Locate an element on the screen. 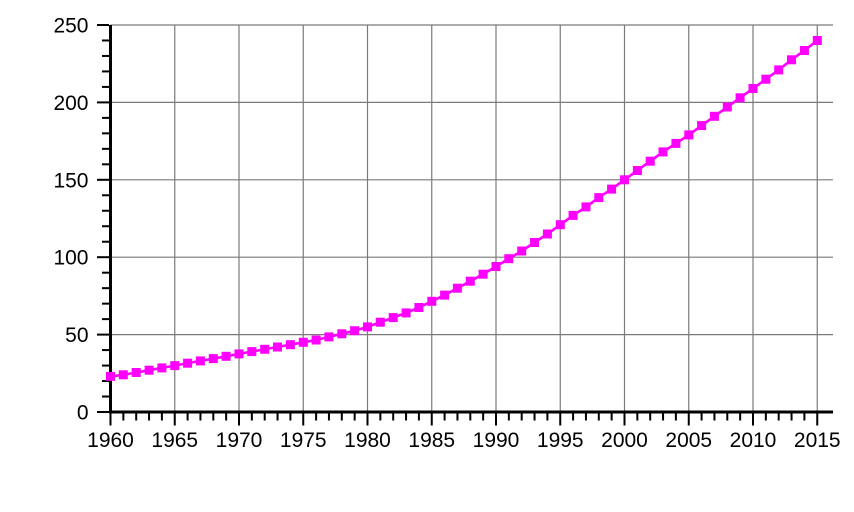 The image size is (854, 512). x-tick-label: 1990 is located at coordinates (496, 440).